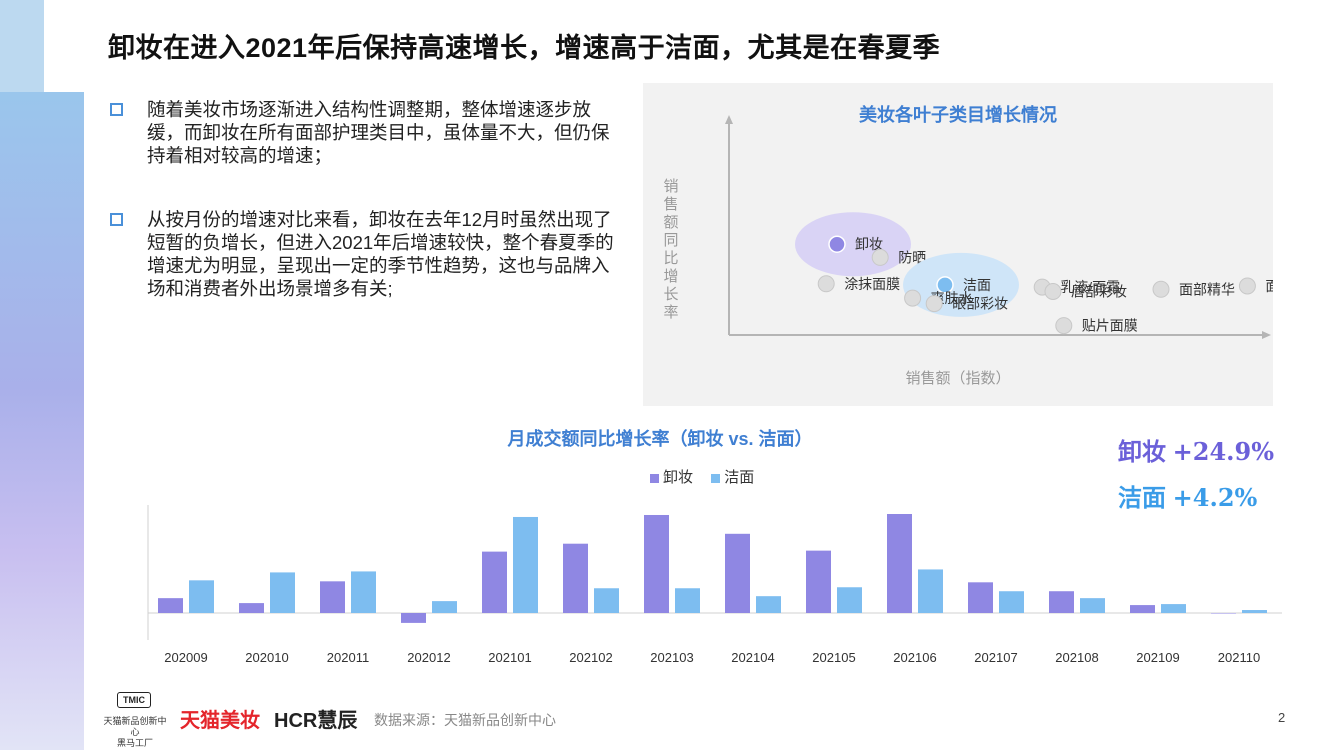  What do you see at coordinates (869, 244) in the screenshot?
I see `scatter-label-0: 卸妆` at bounding box center [869, 244].